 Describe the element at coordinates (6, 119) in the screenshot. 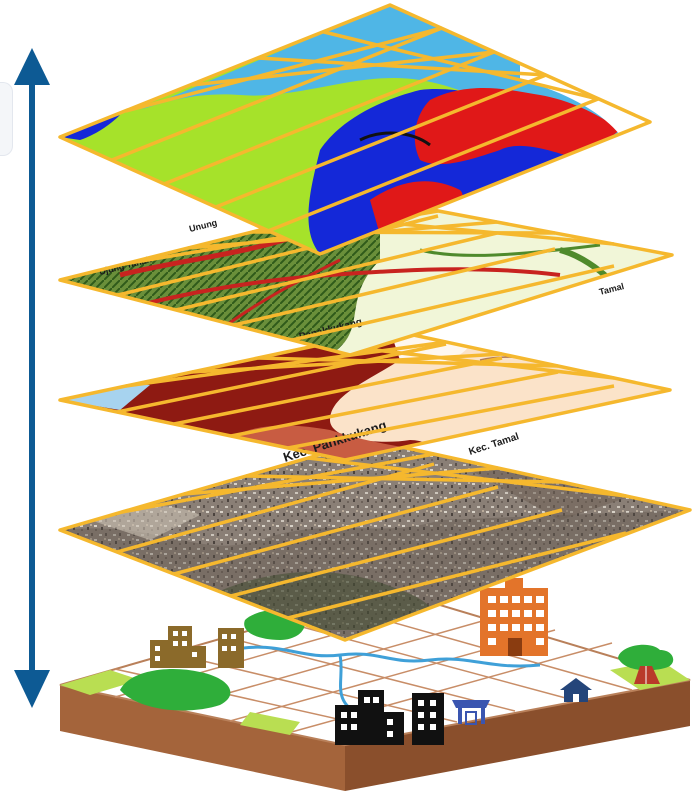

I see `side-tab` at that location.